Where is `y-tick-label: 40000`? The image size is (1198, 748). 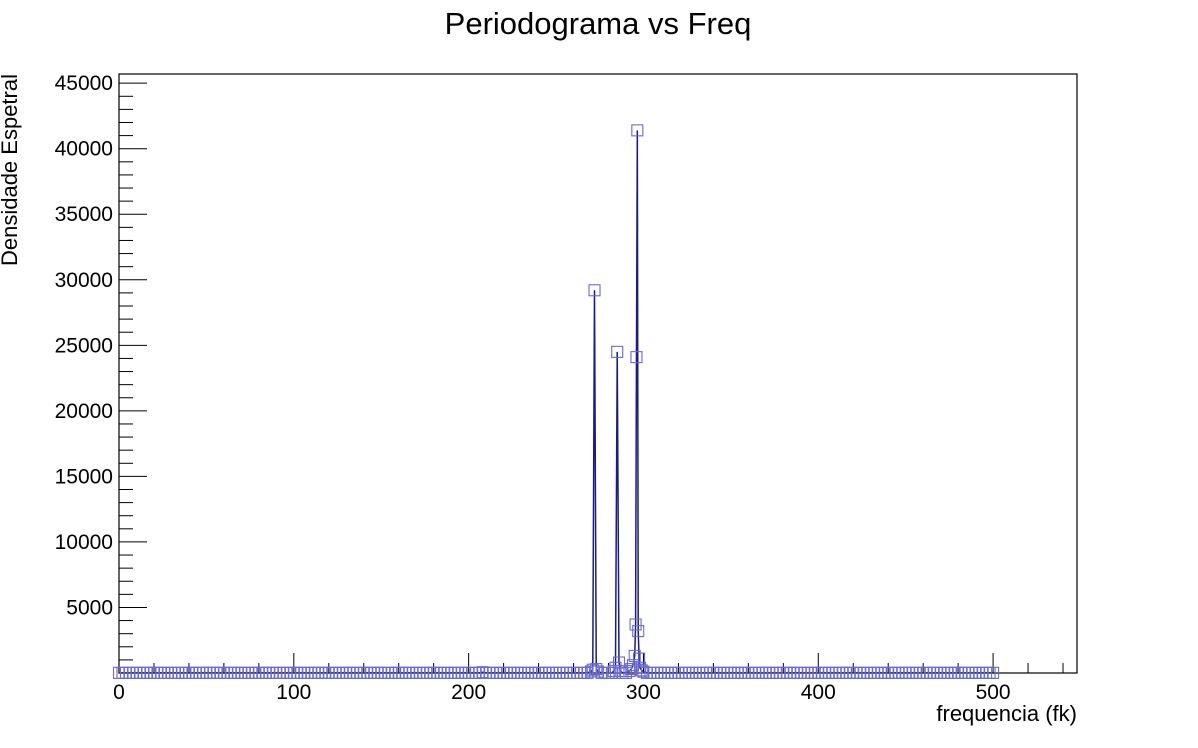
y-tick-label: 40000 is located at coordinates (84, 149).